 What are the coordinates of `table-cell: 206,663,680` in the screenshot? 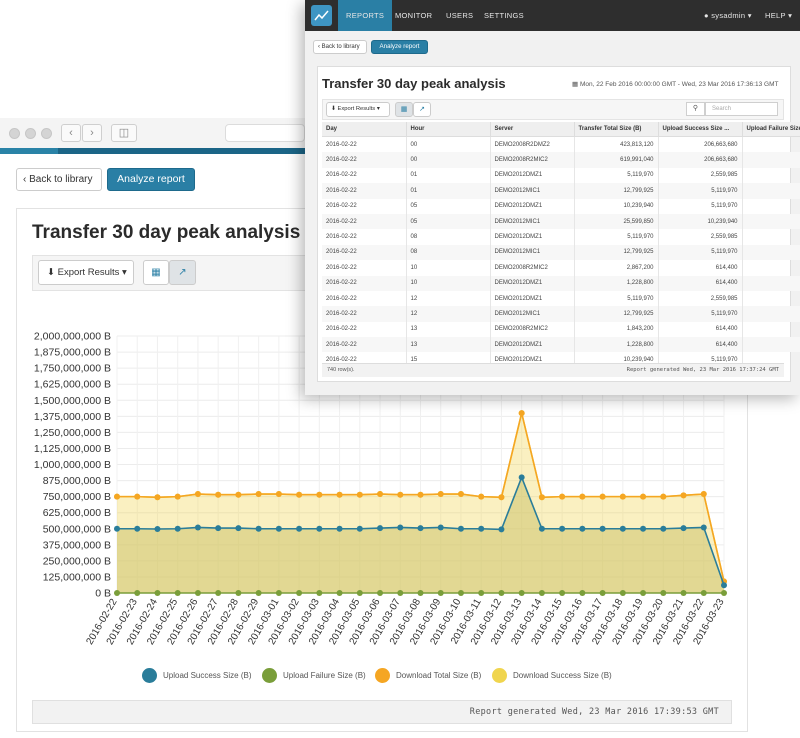 It's located at (700, 144).